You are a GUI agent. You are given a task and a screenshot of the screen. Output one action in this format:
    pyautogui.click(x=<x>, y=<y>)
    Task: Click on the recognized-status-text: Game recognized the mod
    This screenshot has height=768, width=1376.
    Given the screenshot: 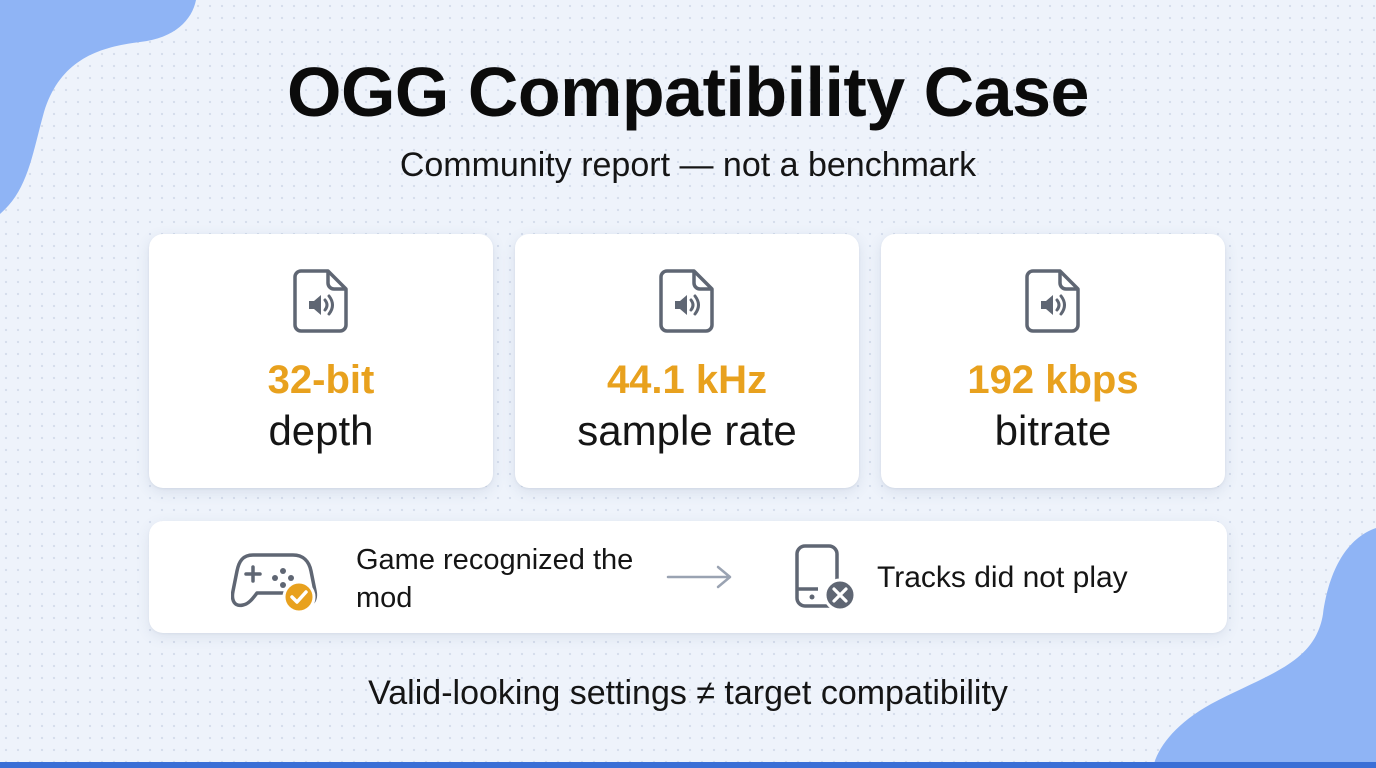 What is the action you would take?
    pyautogui.click(x=495, y=579)
    